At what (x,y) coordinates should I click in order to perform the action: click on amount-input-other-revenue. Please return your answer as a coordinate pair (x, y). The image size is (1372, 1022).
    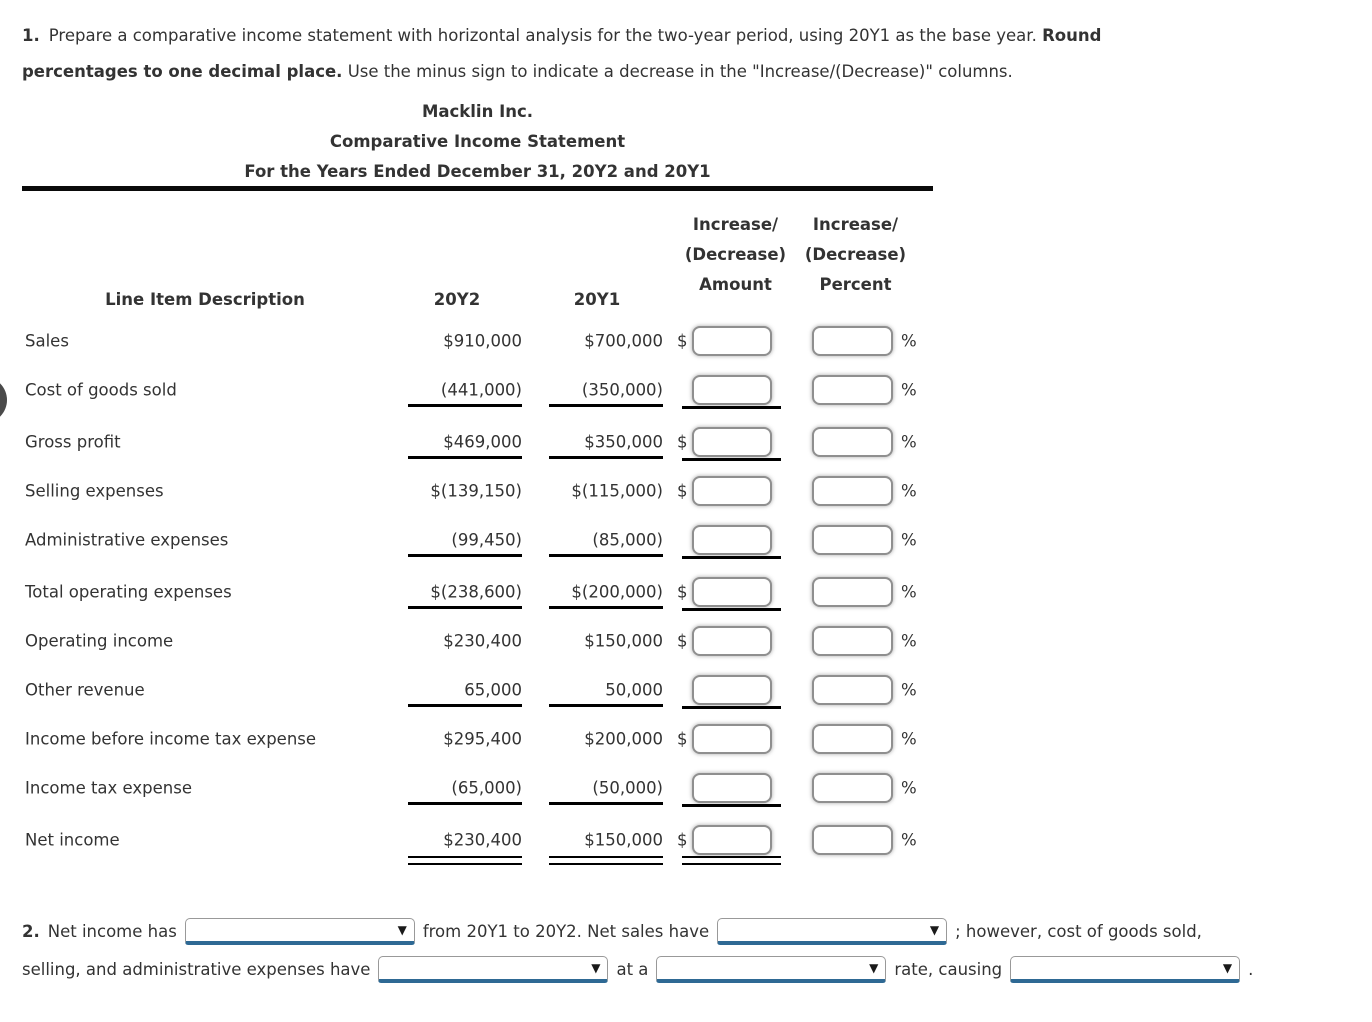
    Looking at the image, I should click on (732, 689).